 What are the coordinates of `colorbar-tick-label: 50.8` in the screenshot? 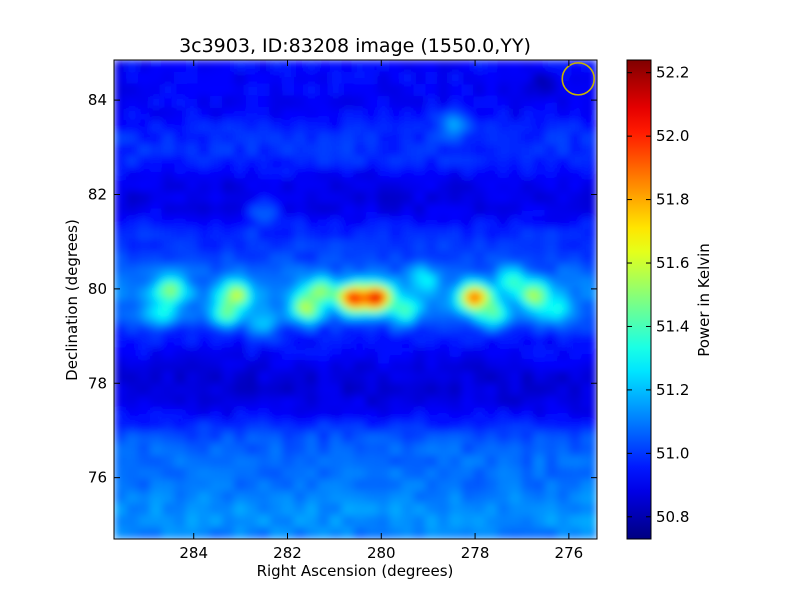 It's located at (672, 517).